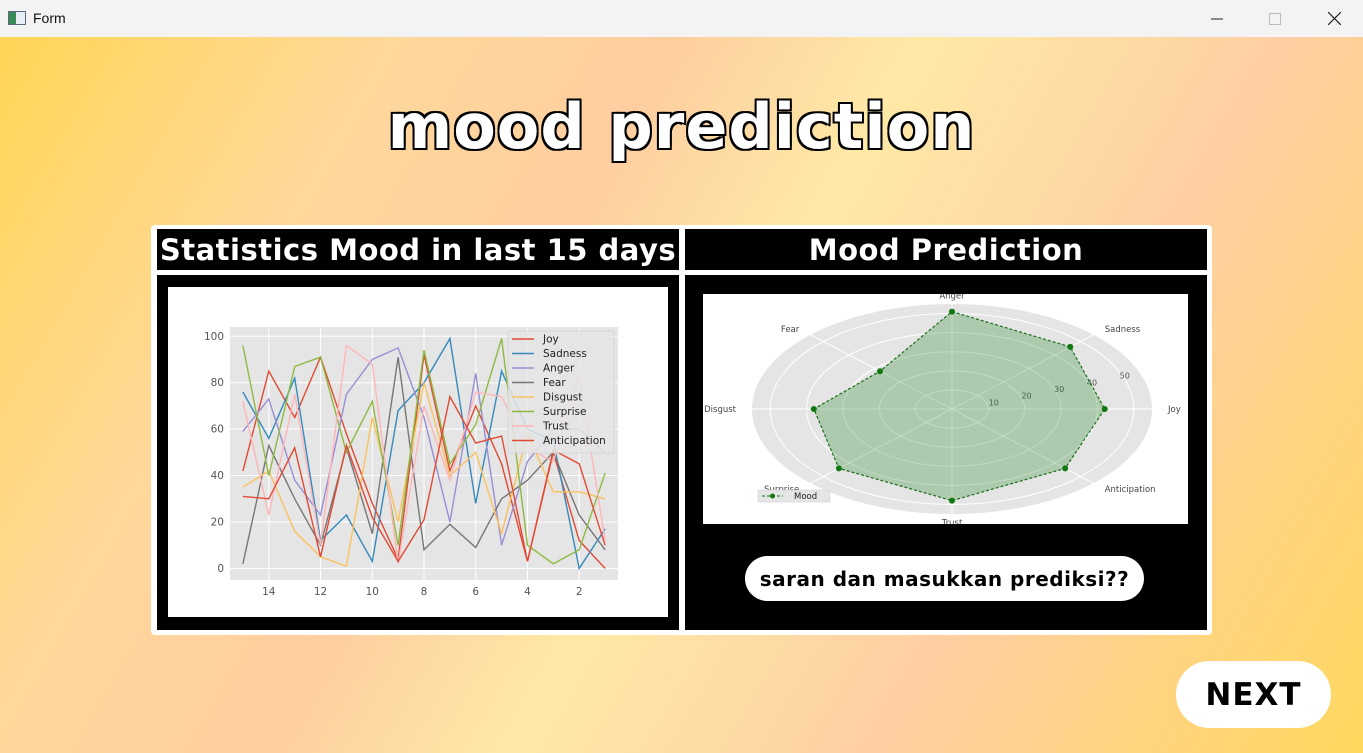 The height and width of the screenshot is (753, 1363). Describe the element at coordinates (952, 521) in the screenshot. I see `radar-axis-label: Trust` at that location.